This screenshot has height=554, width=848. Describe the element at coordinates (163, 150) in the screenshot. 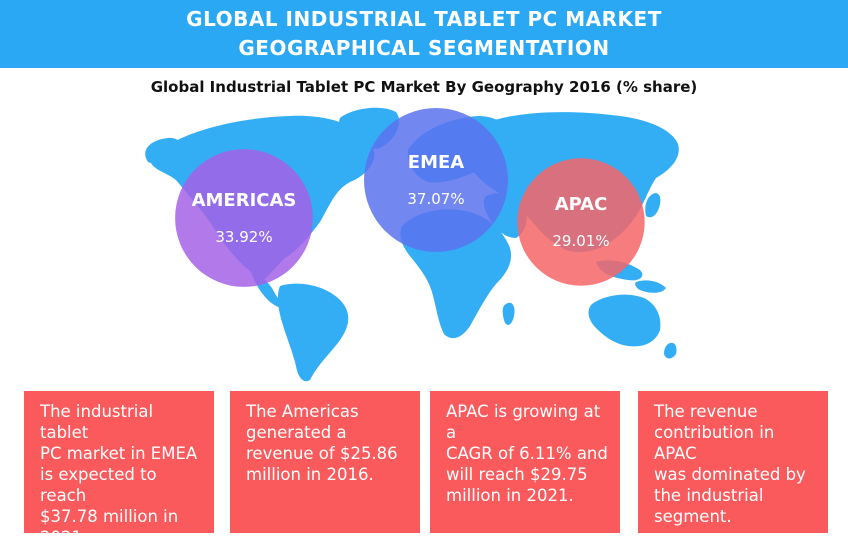

I see `alaska-shape` at that location.